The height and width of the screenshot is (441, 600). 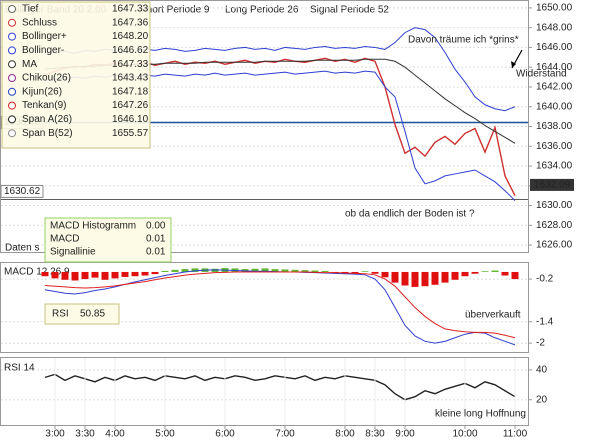 What do you see at coordinates (541, 74) in the screenshot?
I see `annotation: Widerstand` at bounding box center [541, 74].